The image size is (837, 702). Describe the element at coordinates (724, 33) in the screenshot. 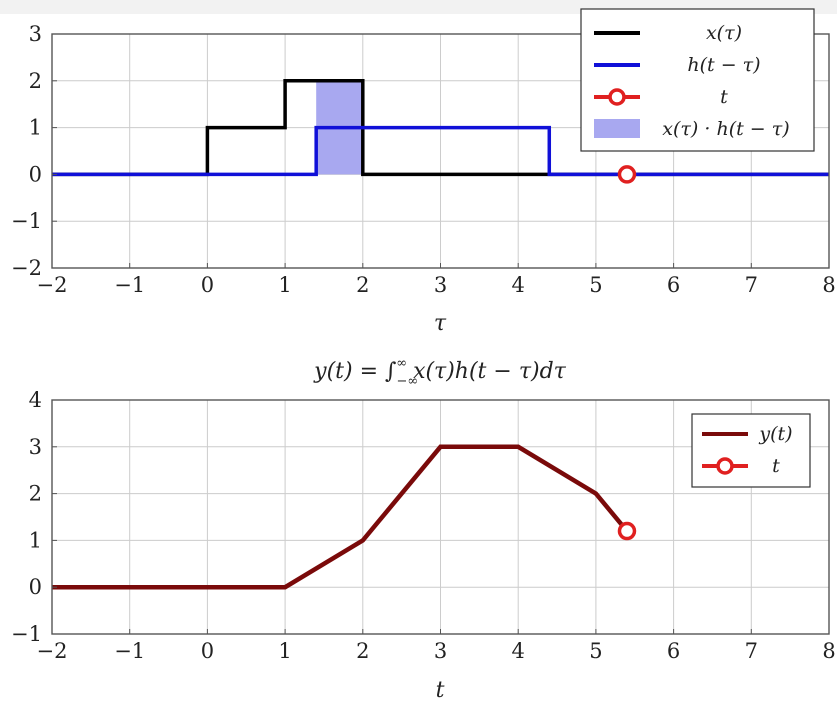

I see `legend-x-label: x(τ)` at that location.